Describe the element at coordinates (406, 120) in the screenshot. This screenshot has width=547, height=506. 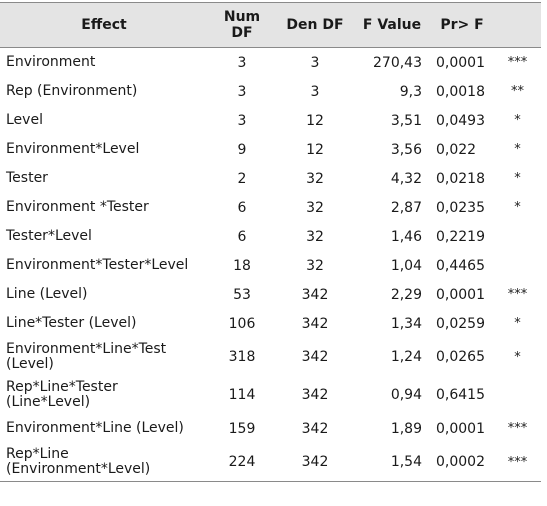
I see `cell-f-value: 3,51` at that location.